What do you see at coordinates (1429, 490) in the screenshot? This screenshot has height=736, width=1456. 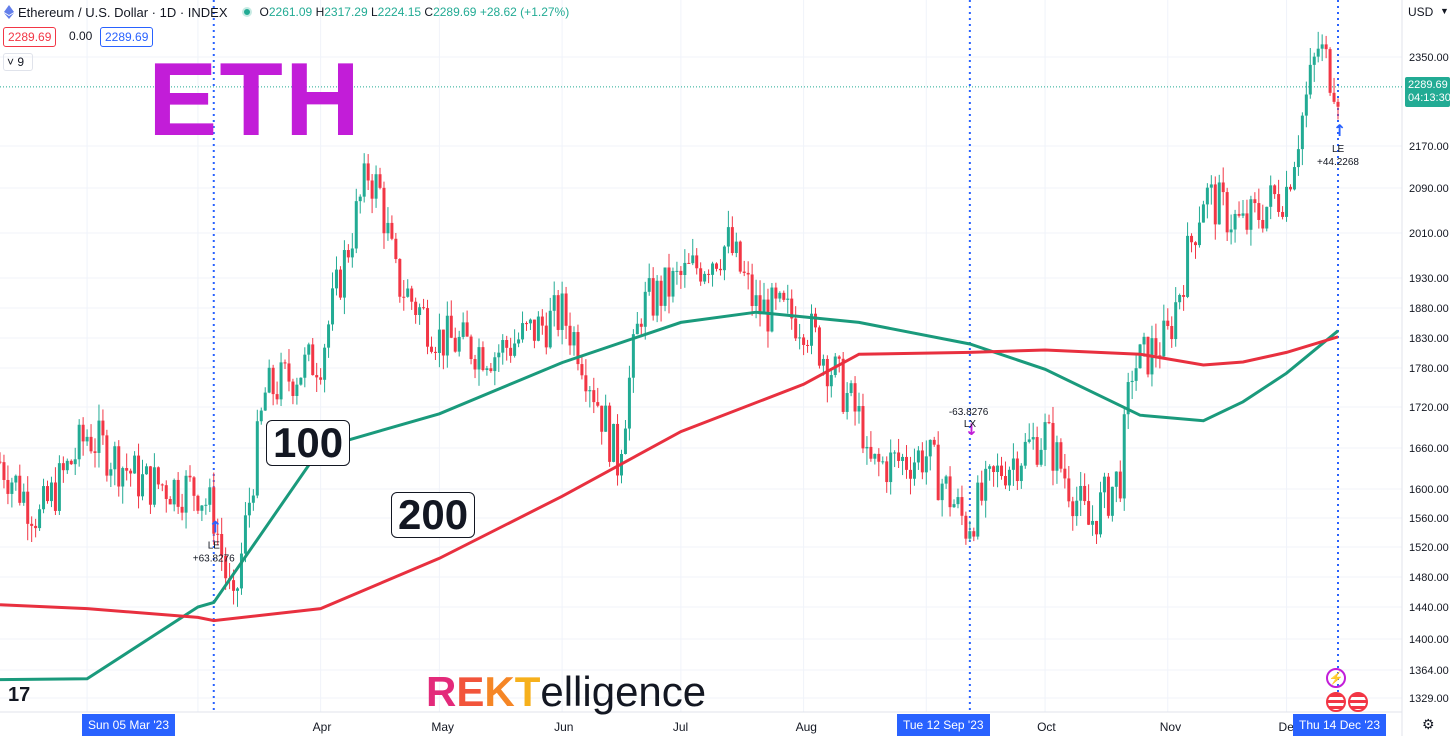 I see `price-tick-label: 1600.00` at bounding box center [1429, 490].